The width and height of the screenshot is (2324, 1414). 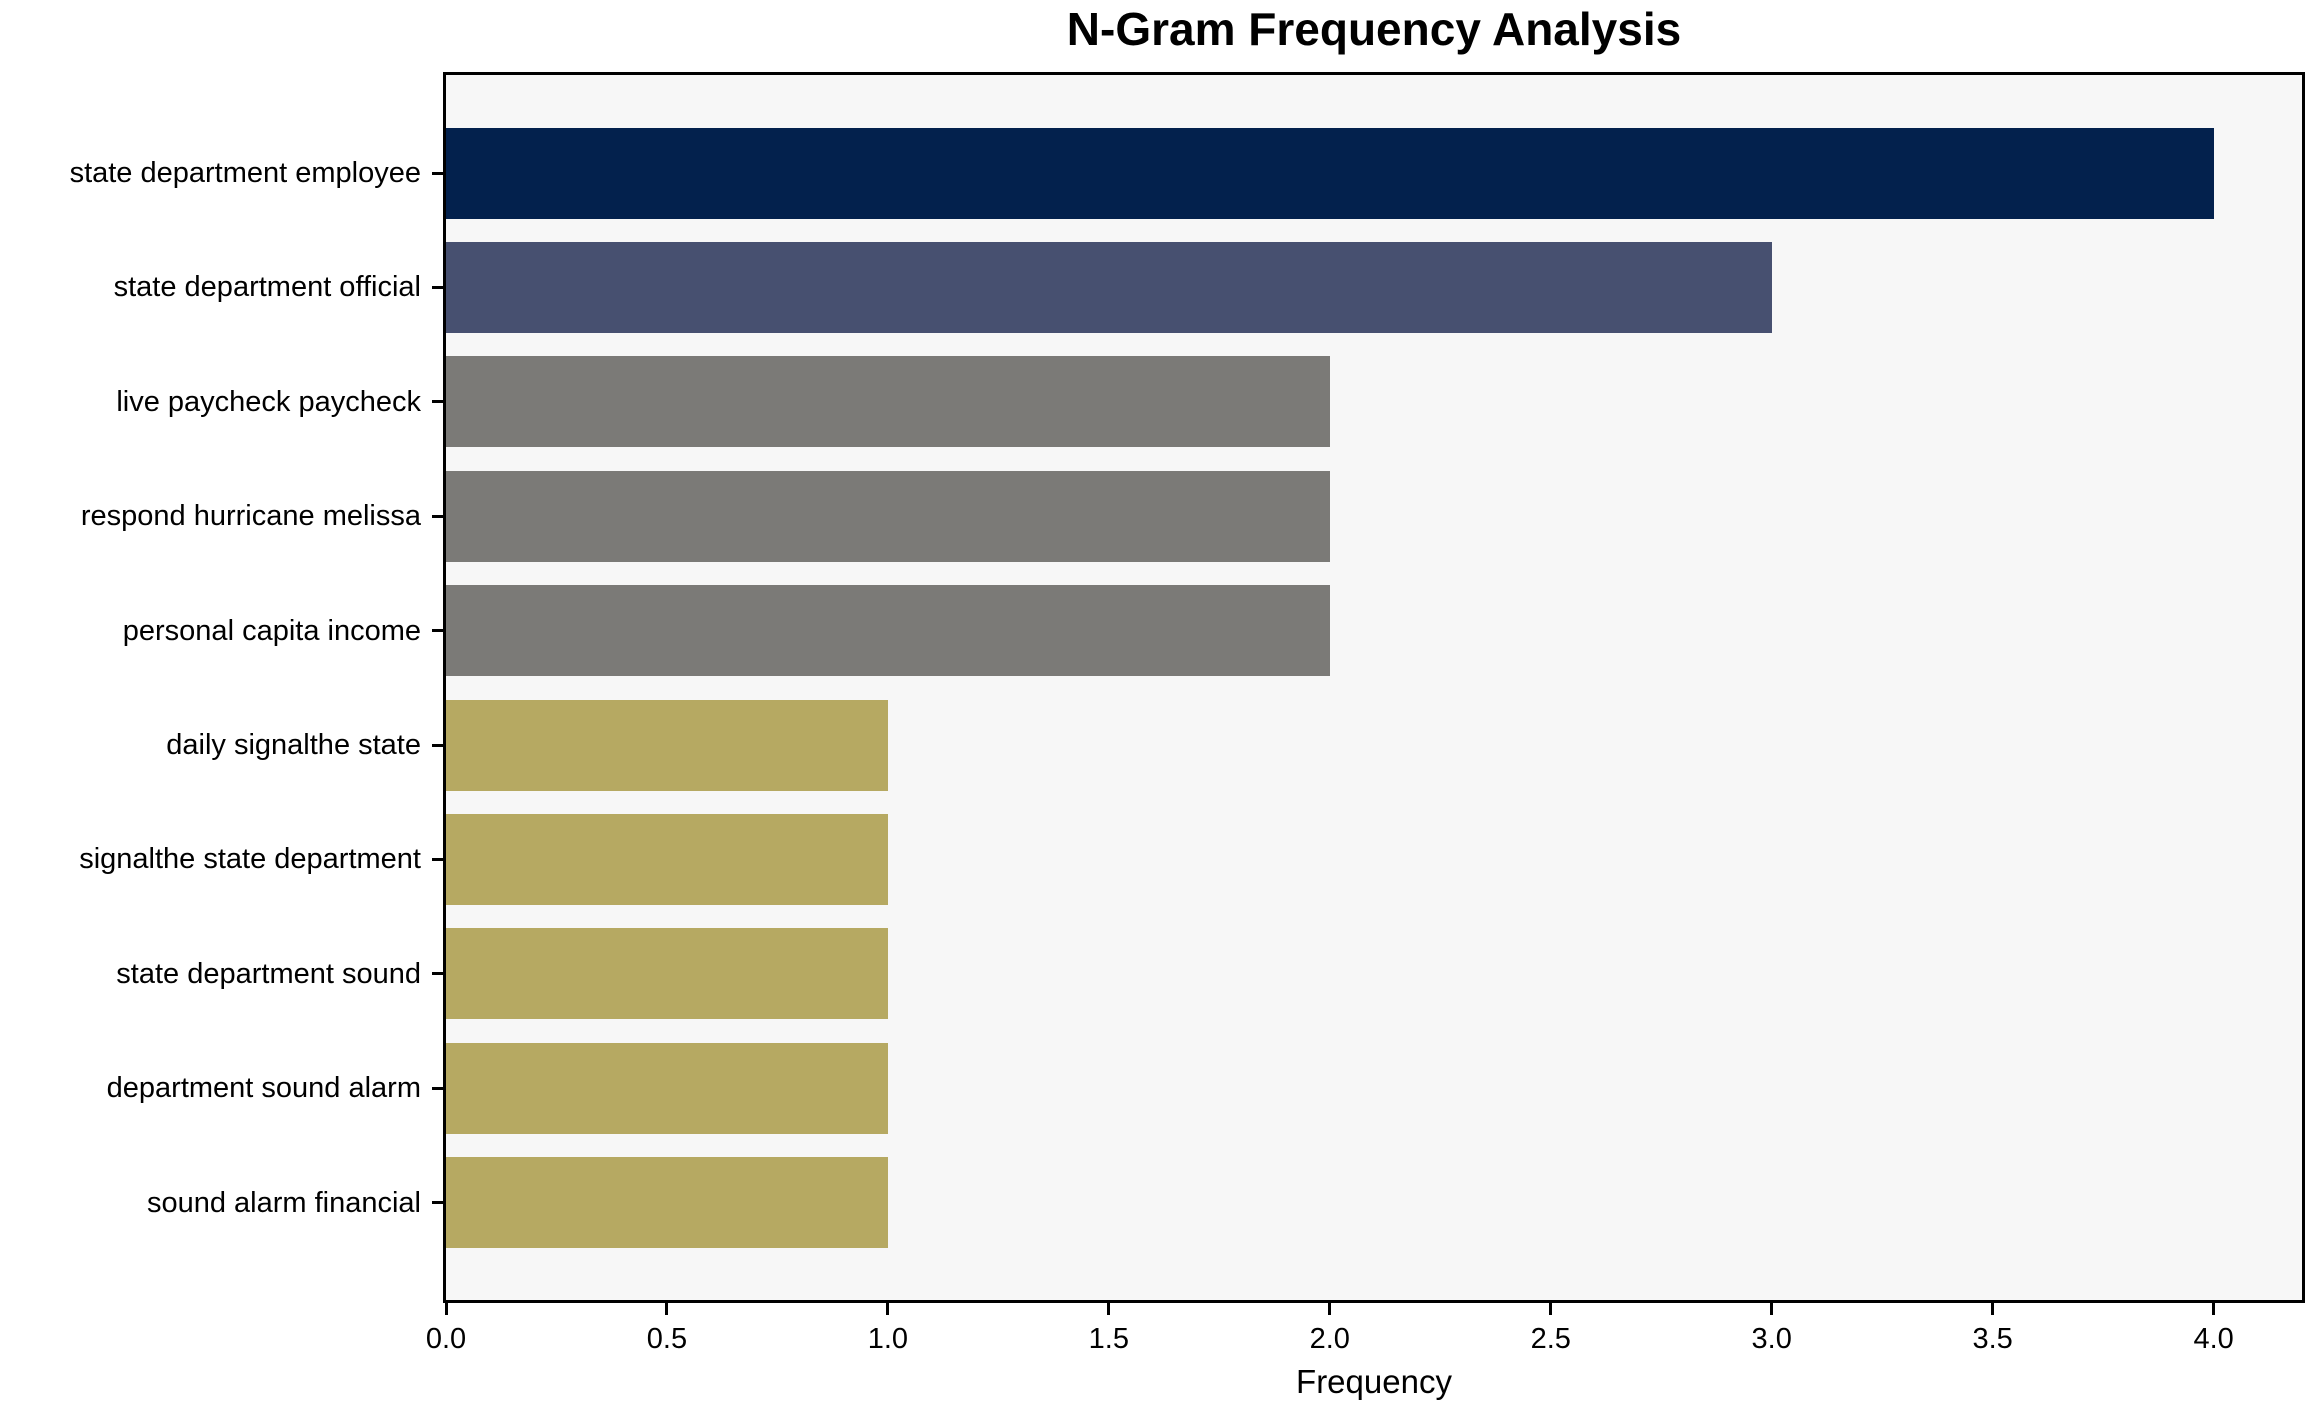 What do you see at coordinates (268, 401) in the screenshot?
I see `y-tick-label-2: live paycheck paycheck` at bounding box center [268, 401].